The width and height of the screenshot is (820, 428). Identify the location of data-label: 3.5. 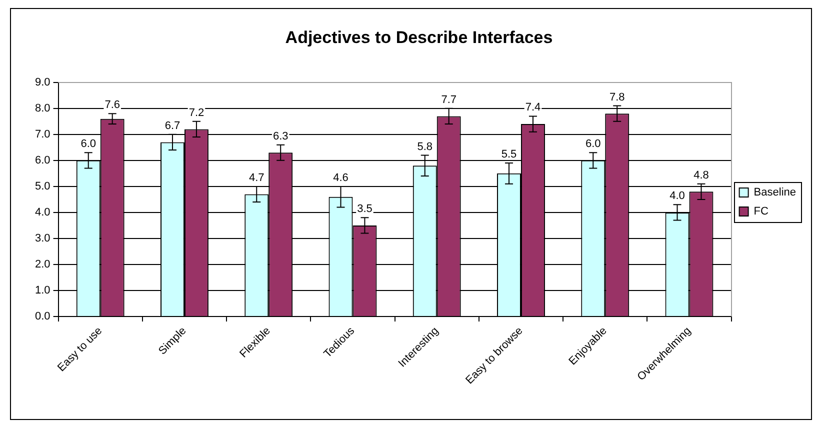
(364, 209).